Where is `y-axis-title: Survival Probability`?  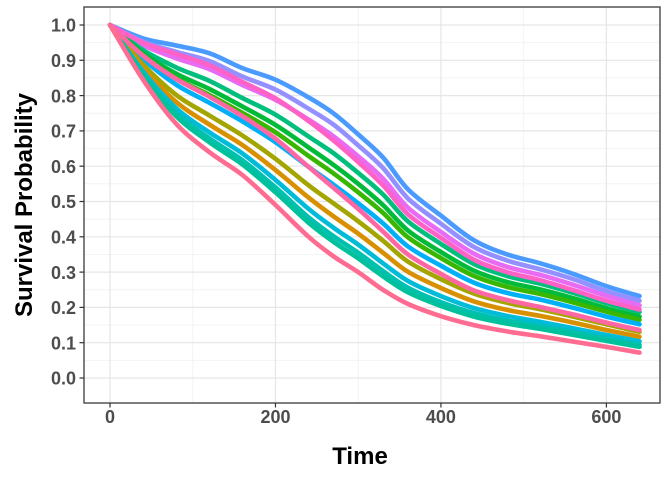
y-axis-title: Survival Probability is located at coordinates (24, 205).